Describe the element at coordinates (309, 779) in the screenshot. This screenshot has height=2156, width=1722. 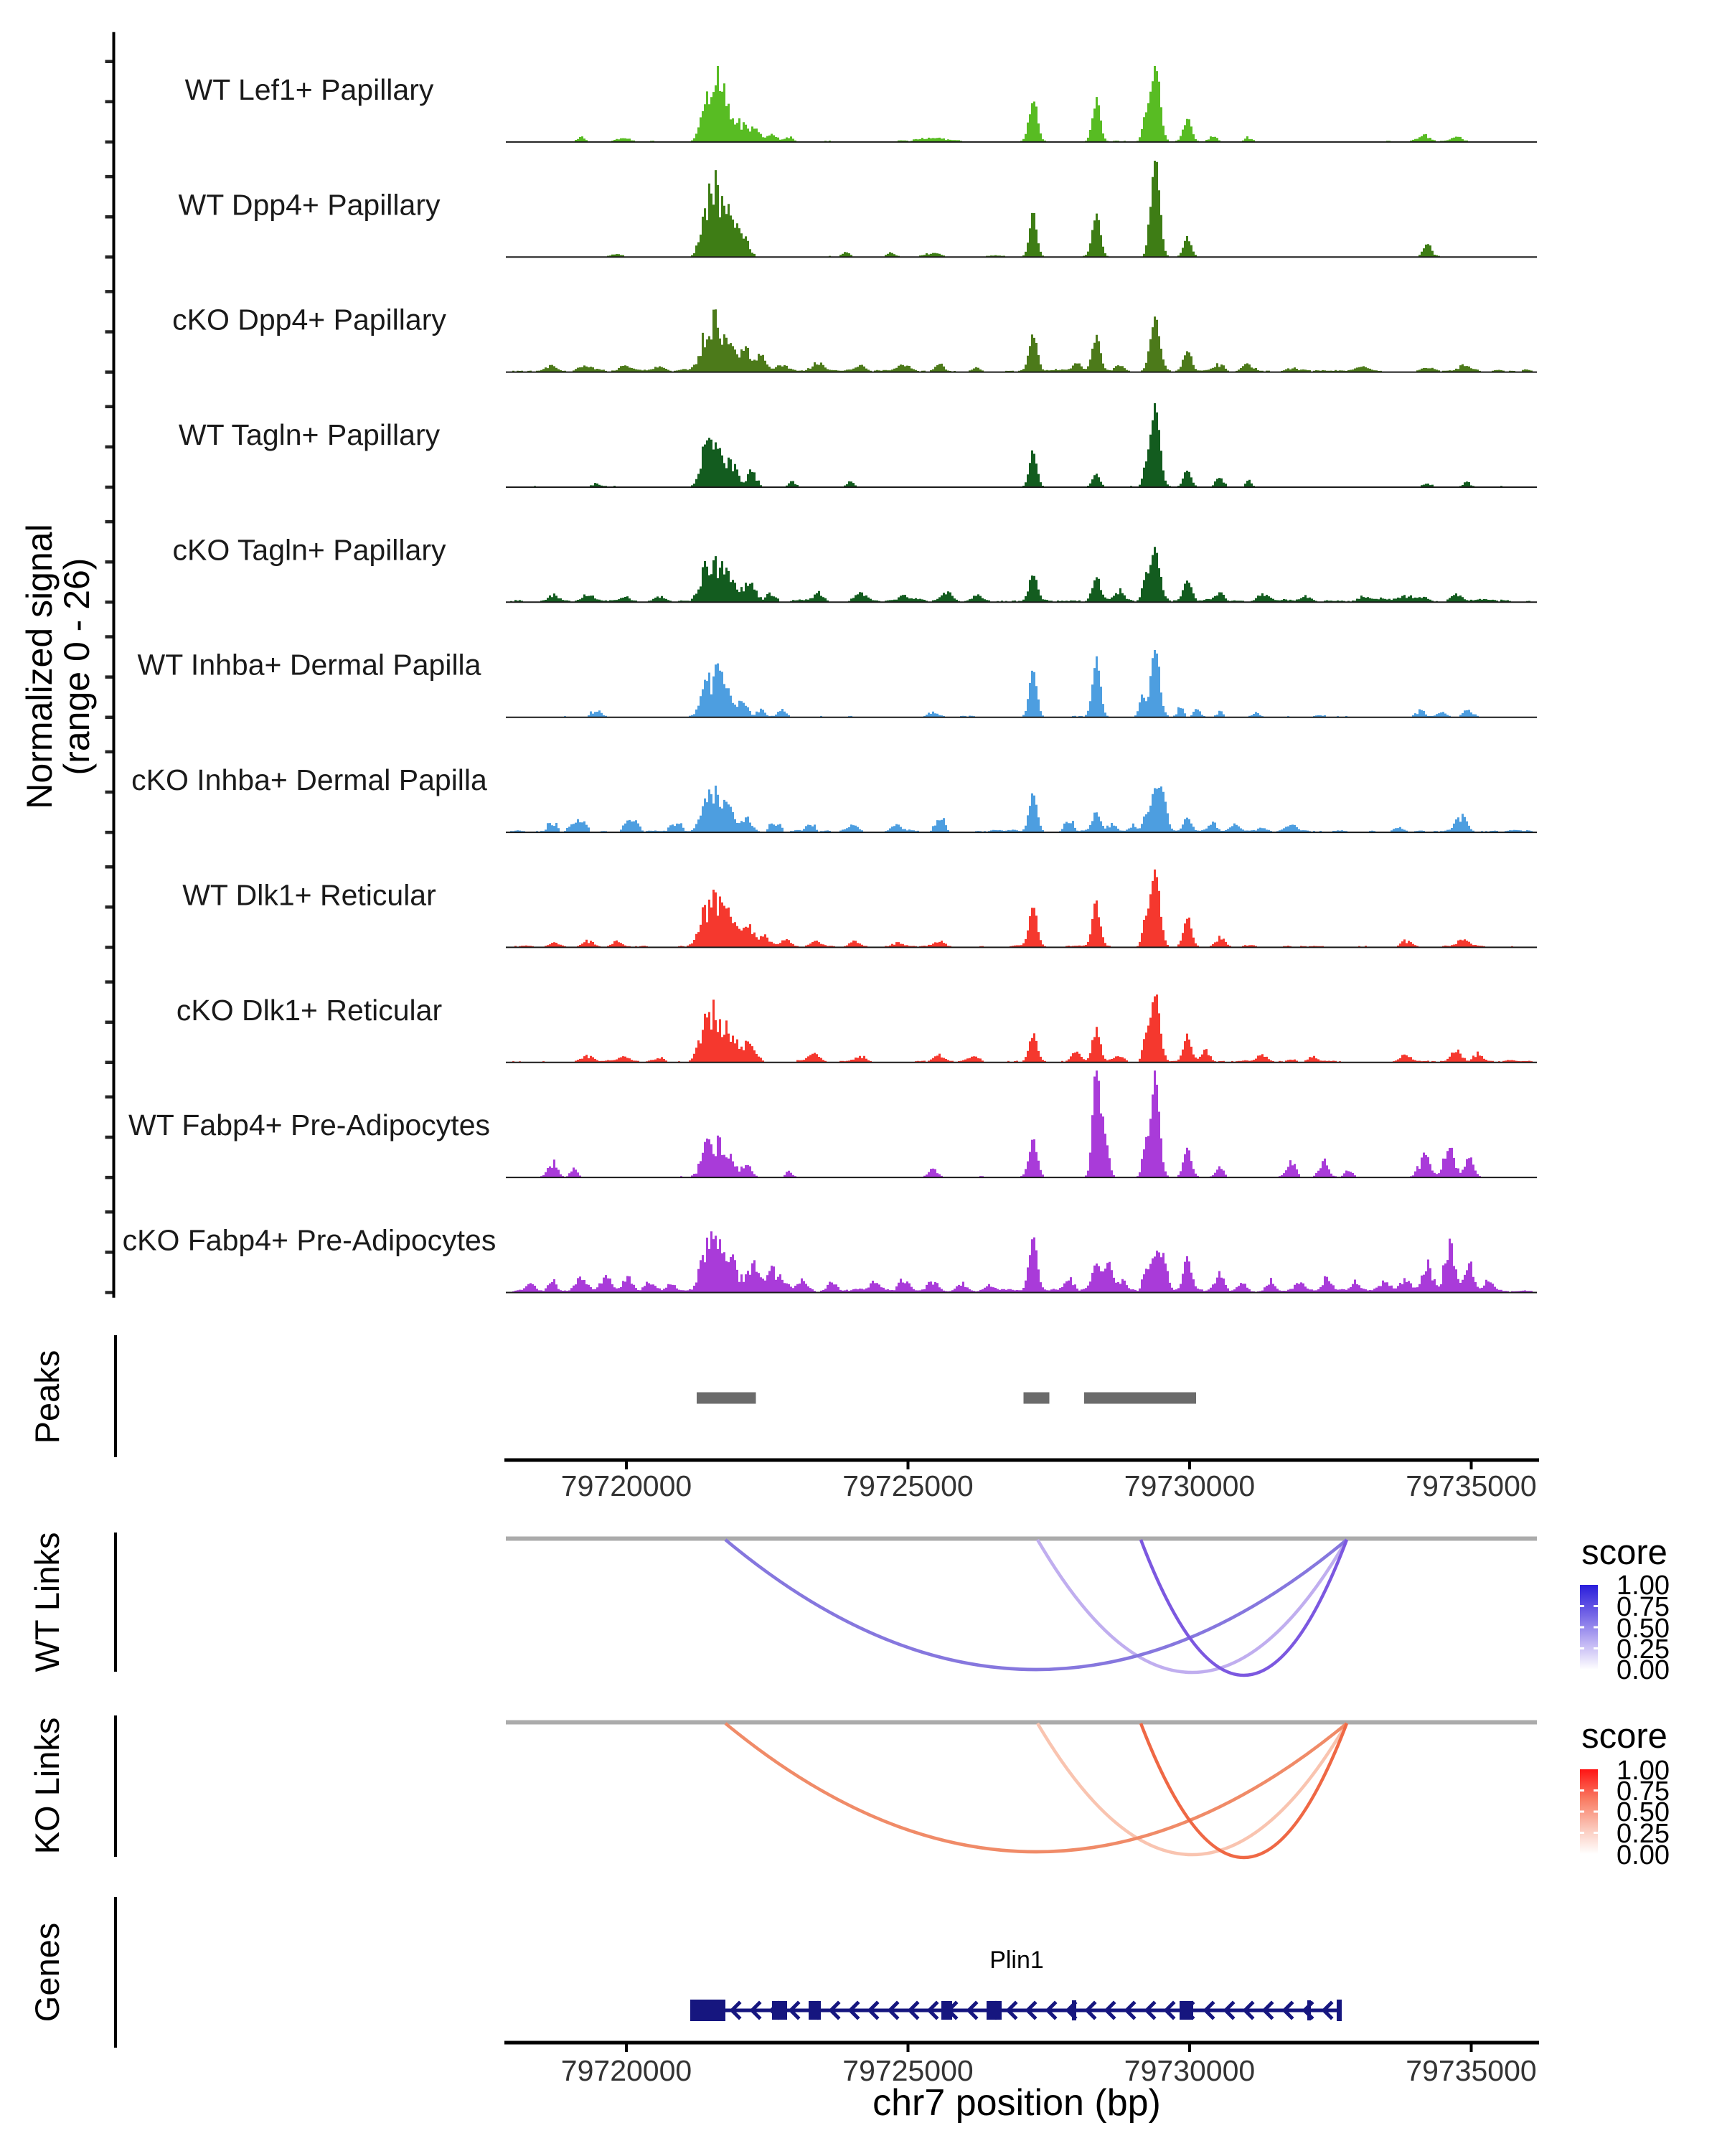
I see `svg-text: cKO Inhba+ Dermal Papilla` at that location.